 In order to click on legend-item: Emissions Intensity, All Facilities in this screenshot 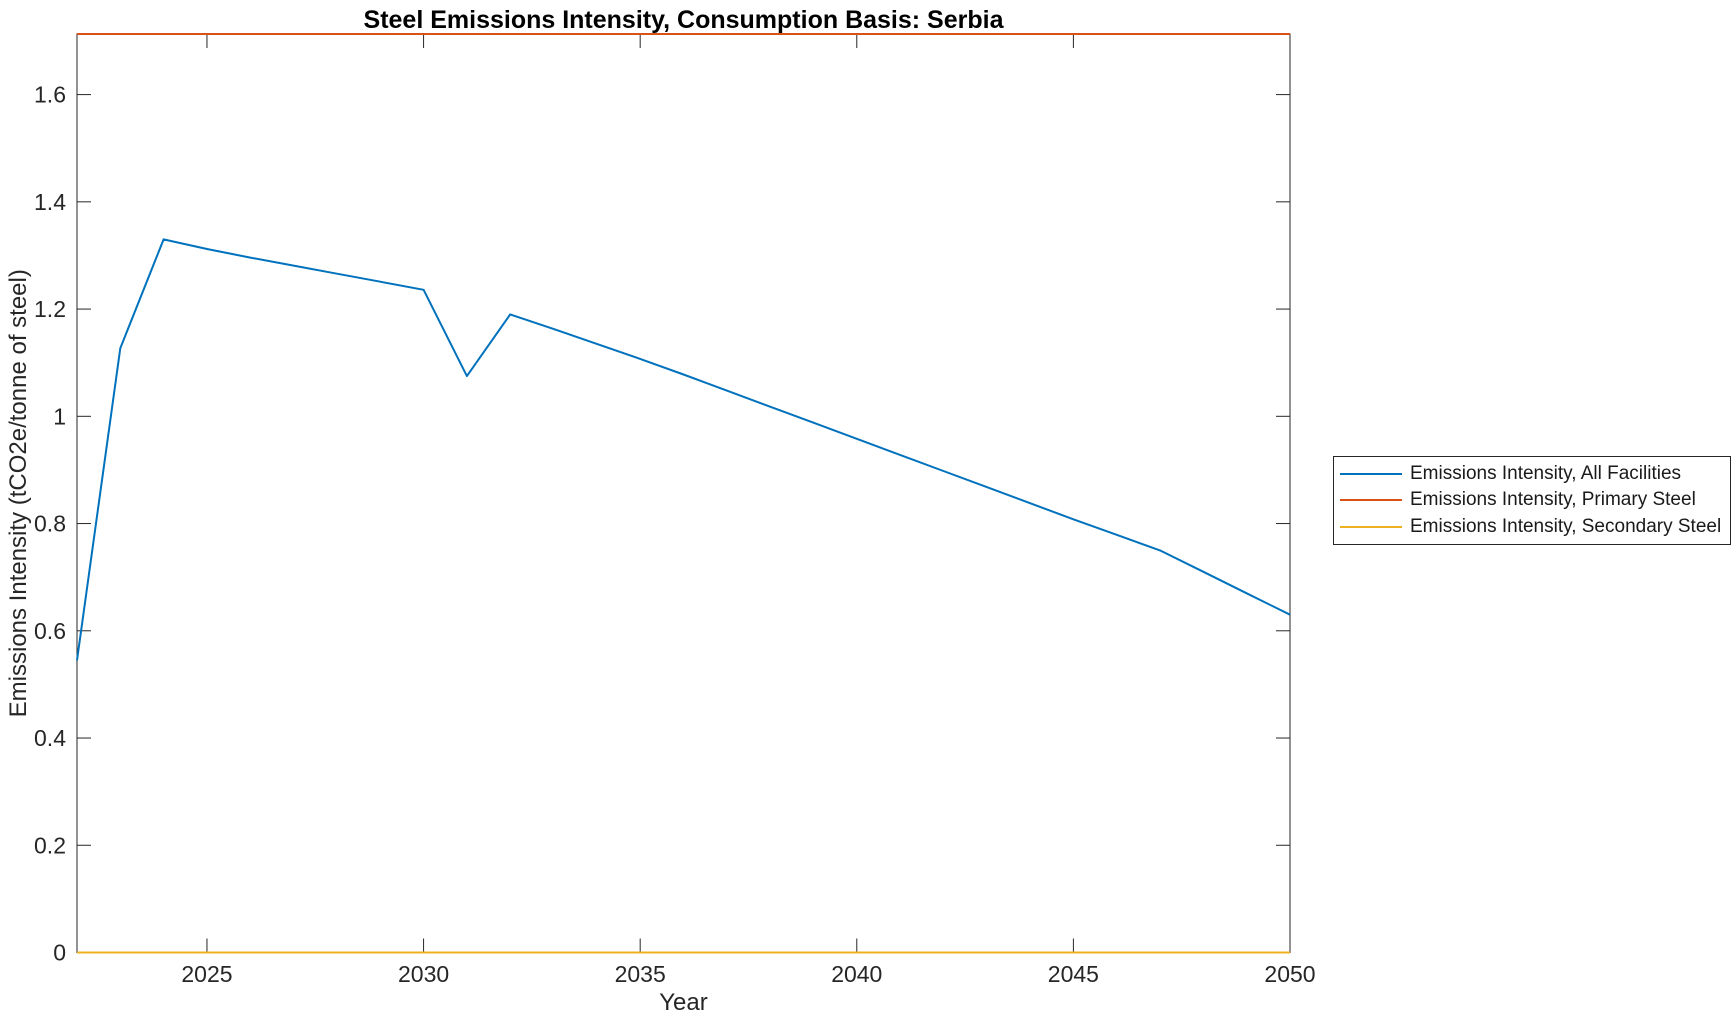, I will do `click(1532, 474)`.